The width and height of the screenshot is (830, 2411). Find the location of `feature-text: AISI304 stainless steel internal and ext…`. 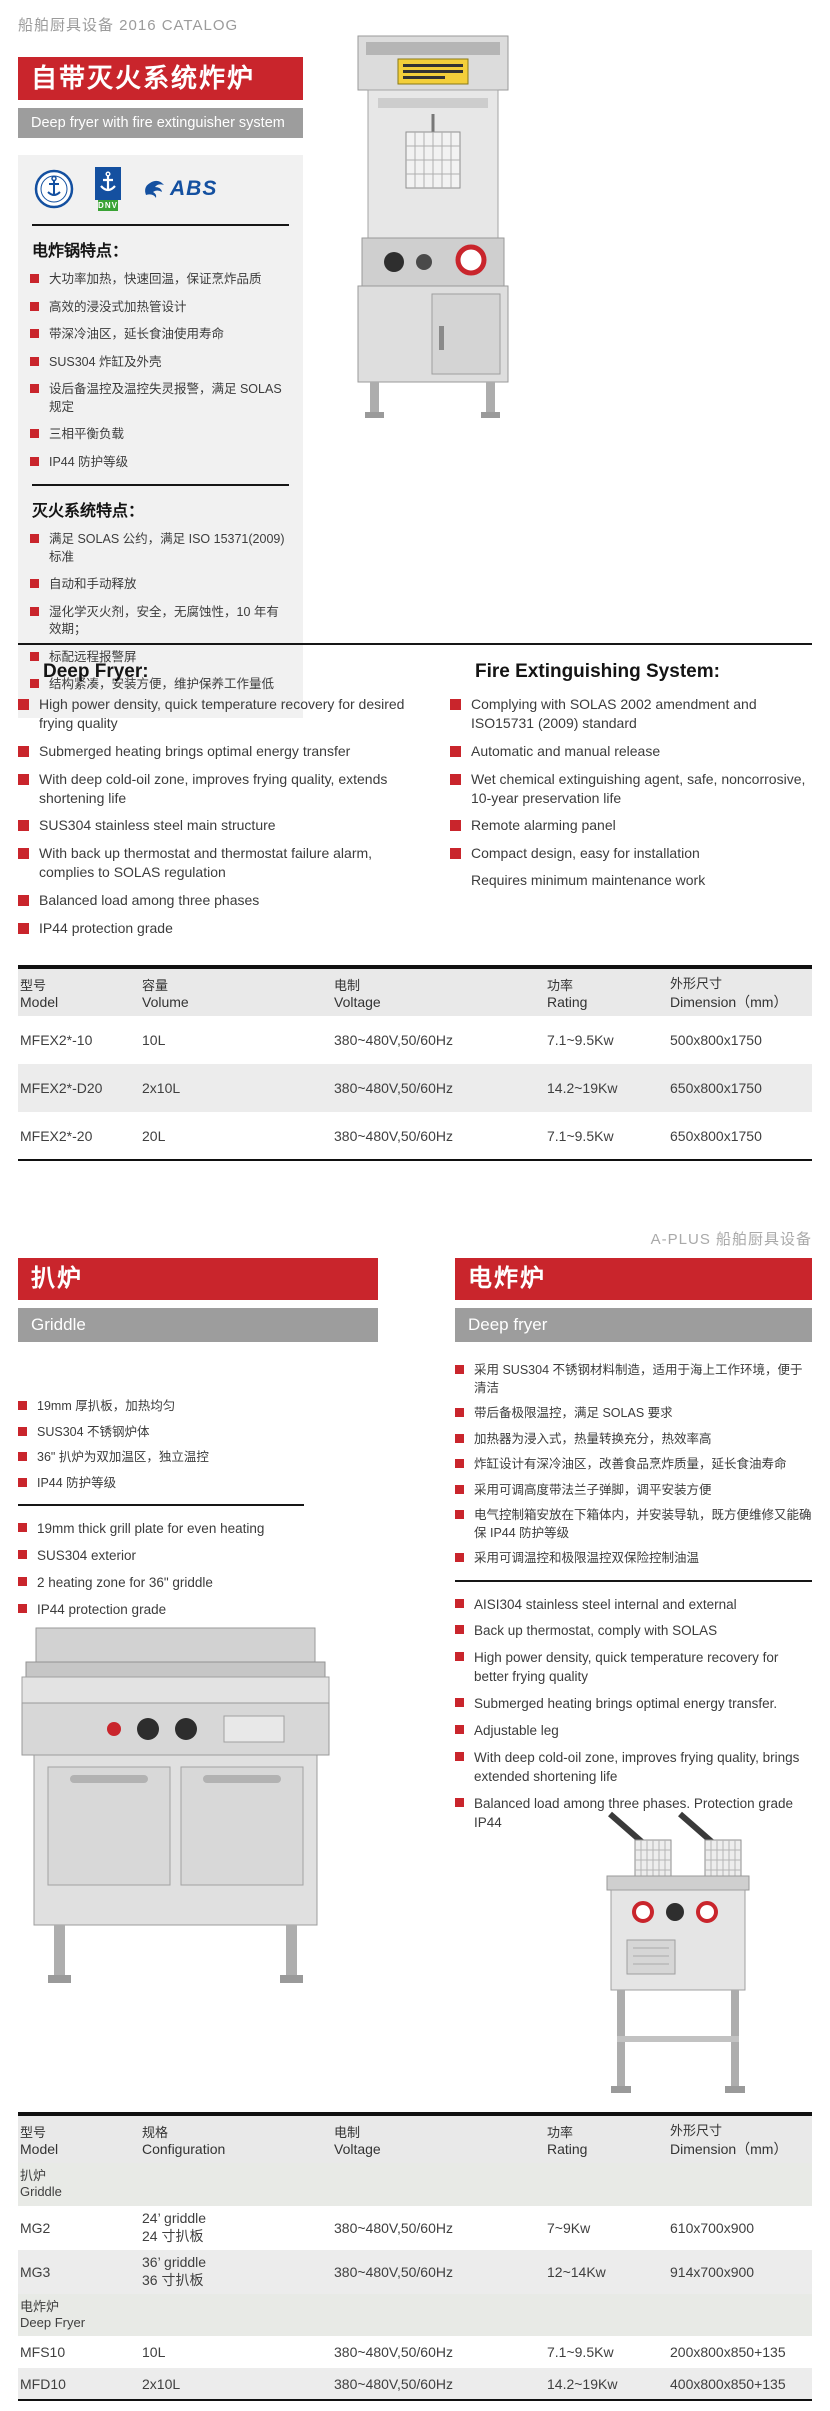

feature-text: AISI304 stainless steel internal and ext… is located at coordinates (605, 1604).